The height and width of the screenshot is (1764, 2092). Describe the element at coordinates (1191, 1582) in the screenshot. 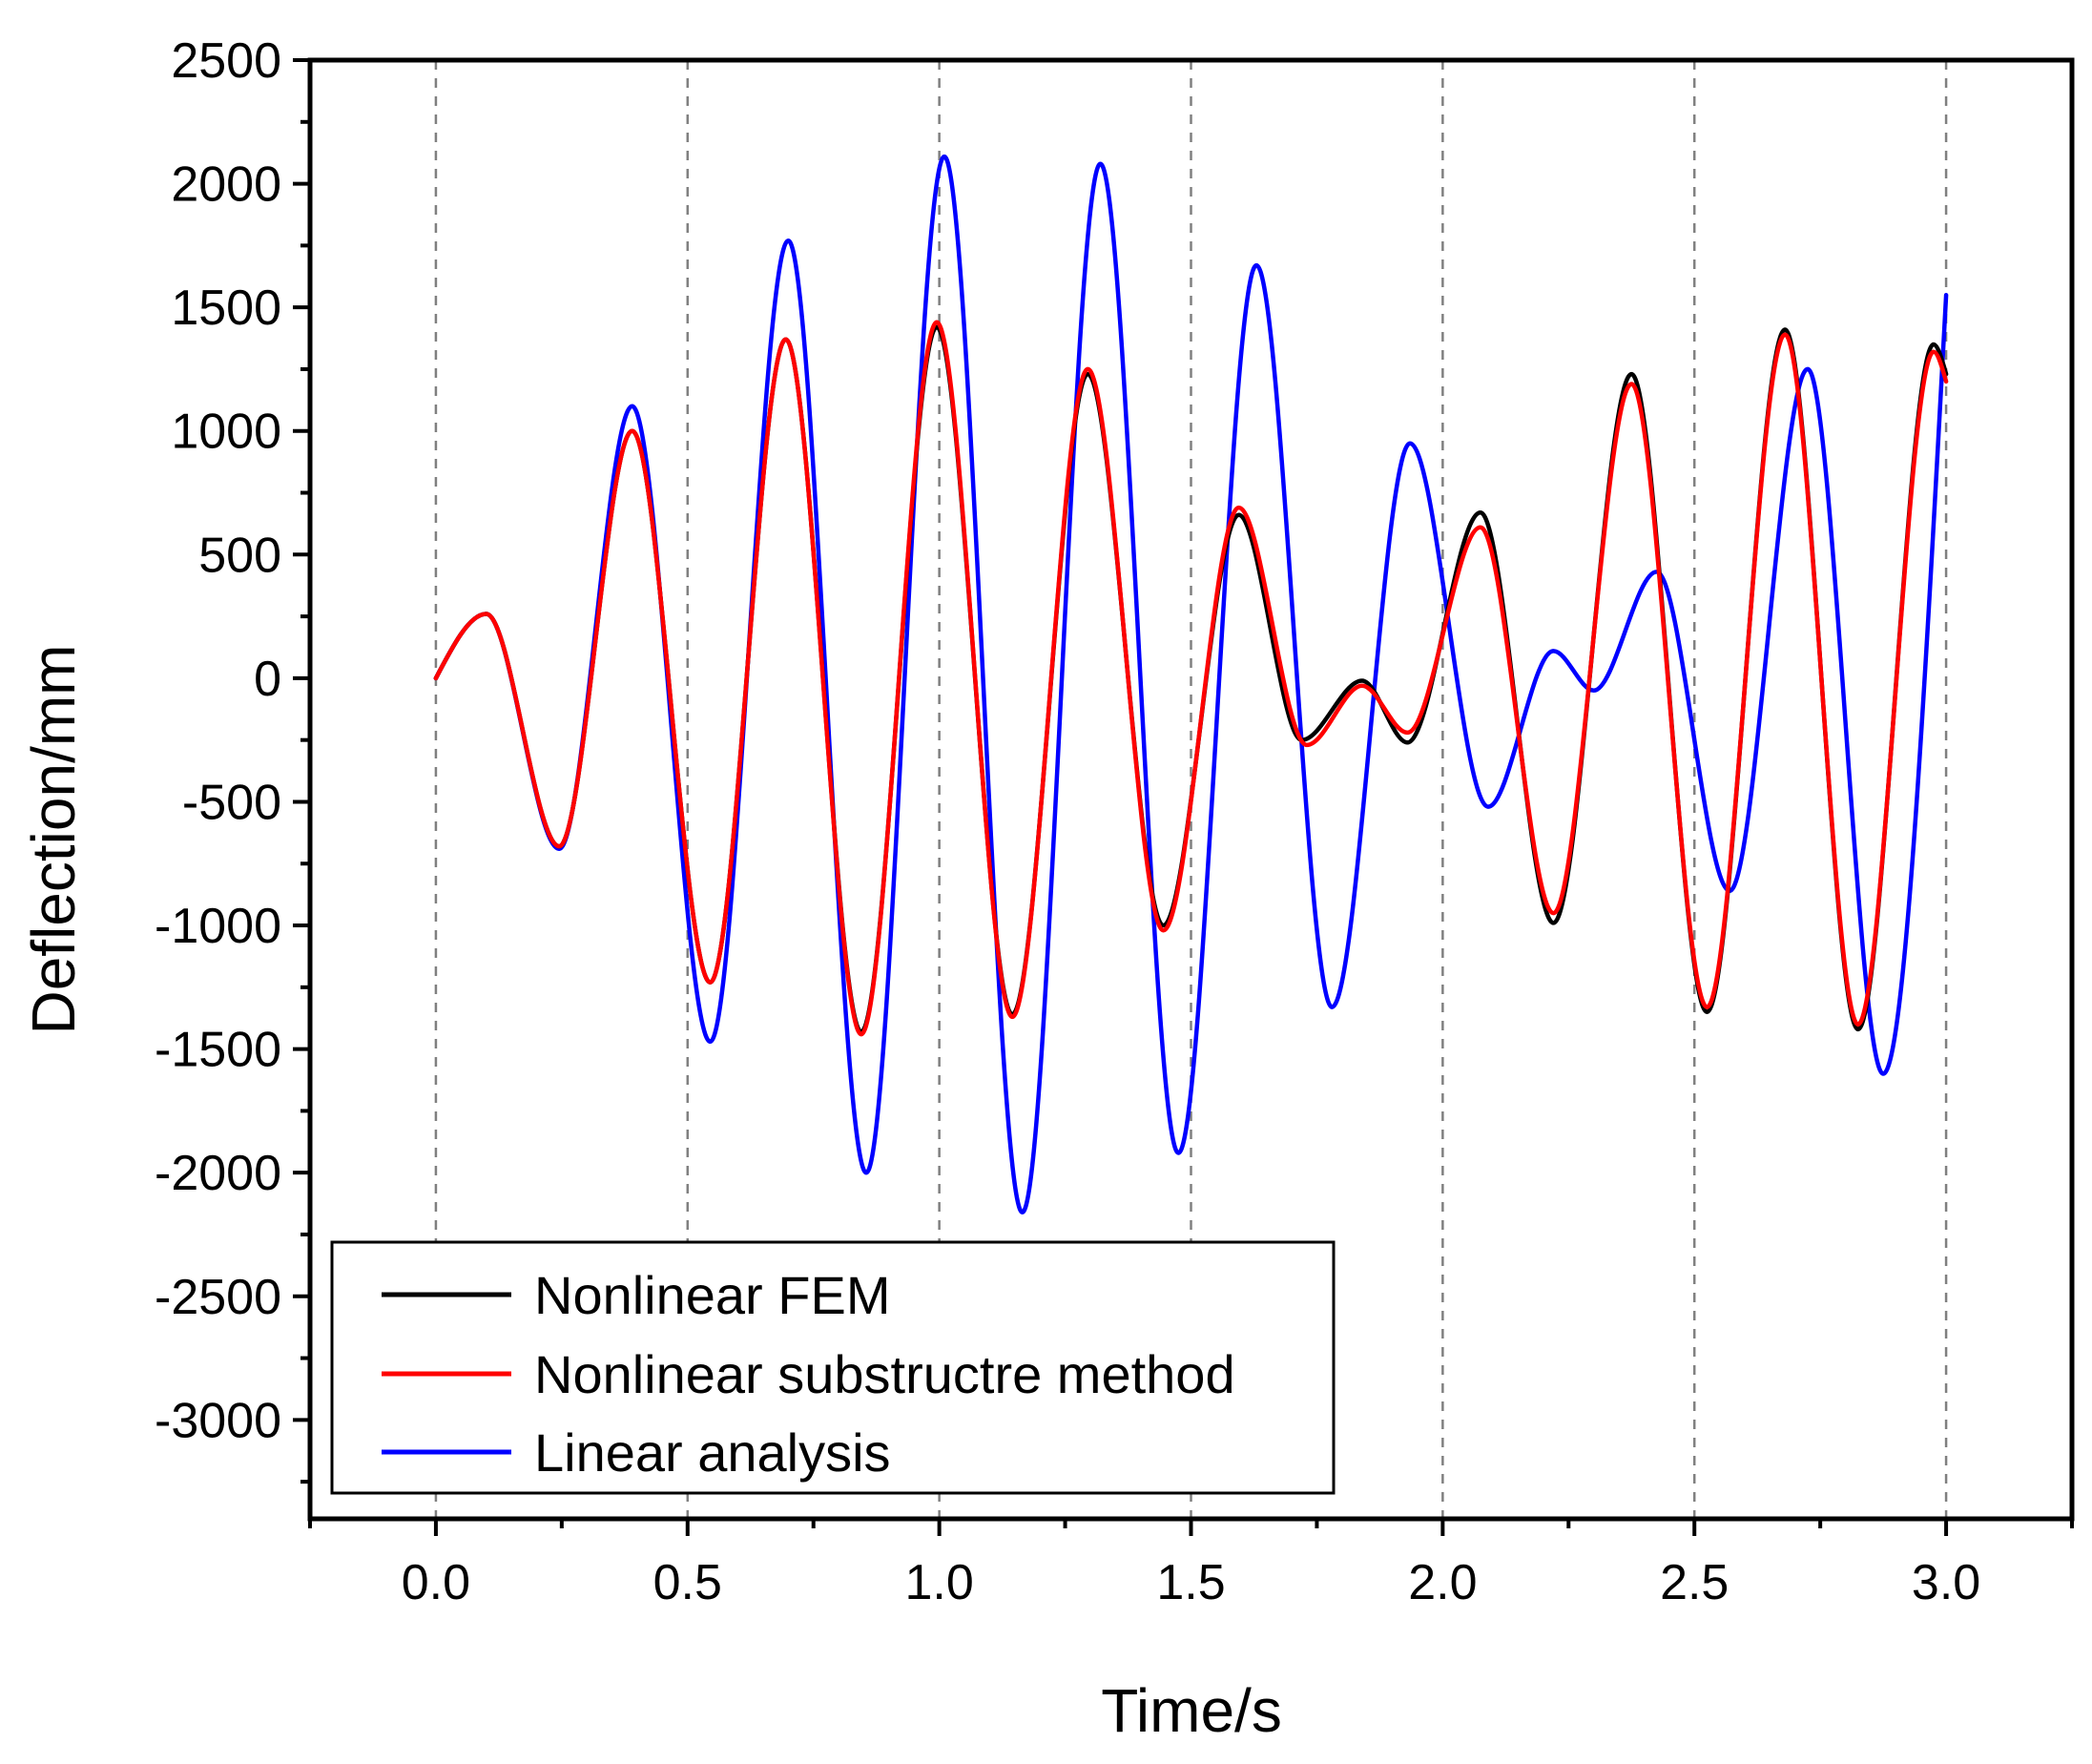

I see `x-tick-label-1.5: 1.5` at that location.